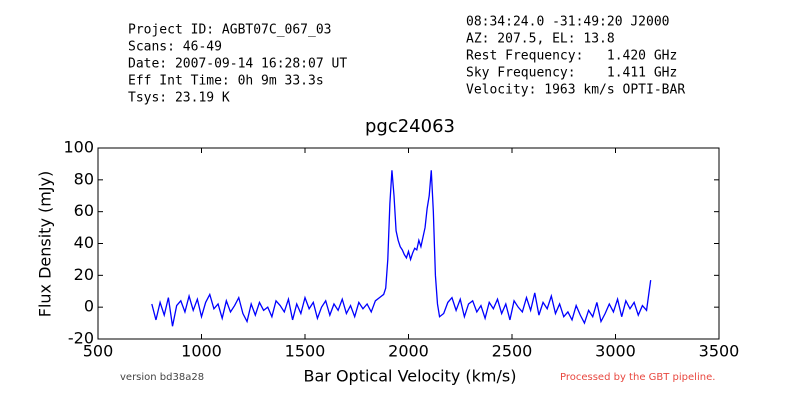 The height and width of the screenshot is (400, 800). Describe the element at coordinates (637, 377) in the screenshot. I see `pipeline-note: Processed by the GBT pipeline.` at that location.